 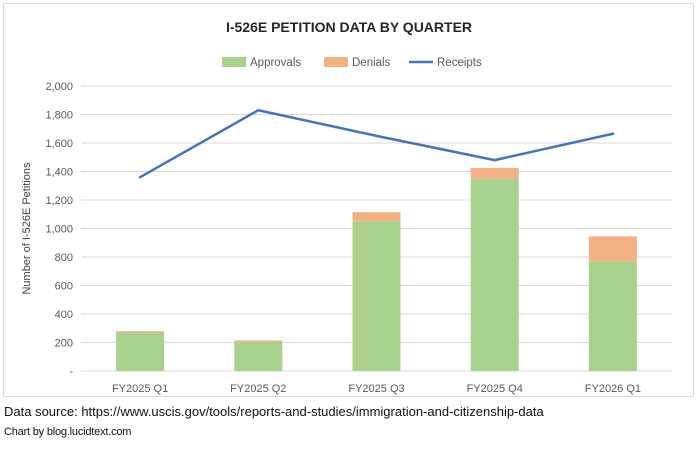 I want to click on y-tick-label: 200, so click(x=64, y=344).